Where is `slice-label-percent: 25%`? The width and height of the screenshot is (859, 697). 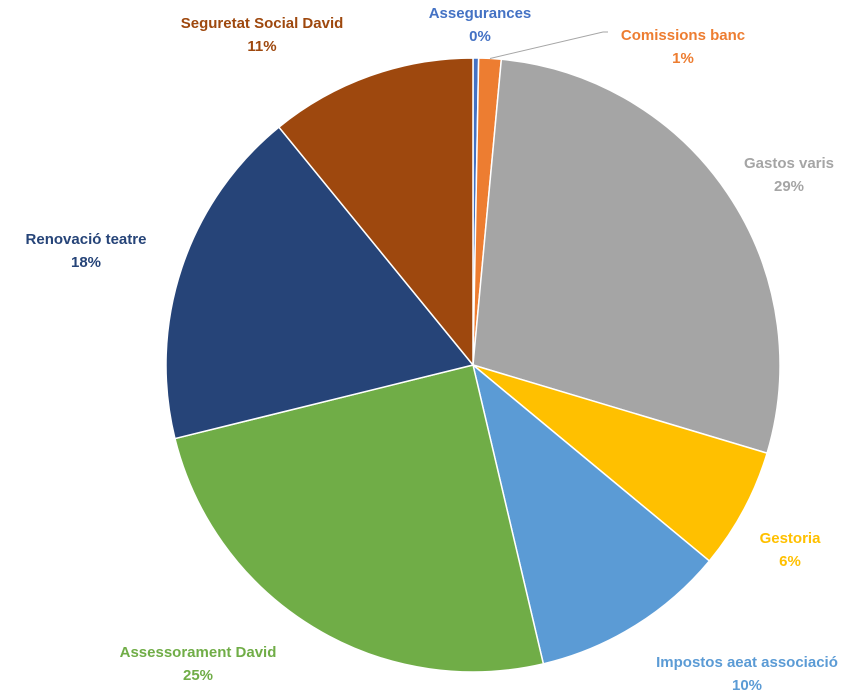 slice-label-percent: 25% is located at coordinates (198, 675).